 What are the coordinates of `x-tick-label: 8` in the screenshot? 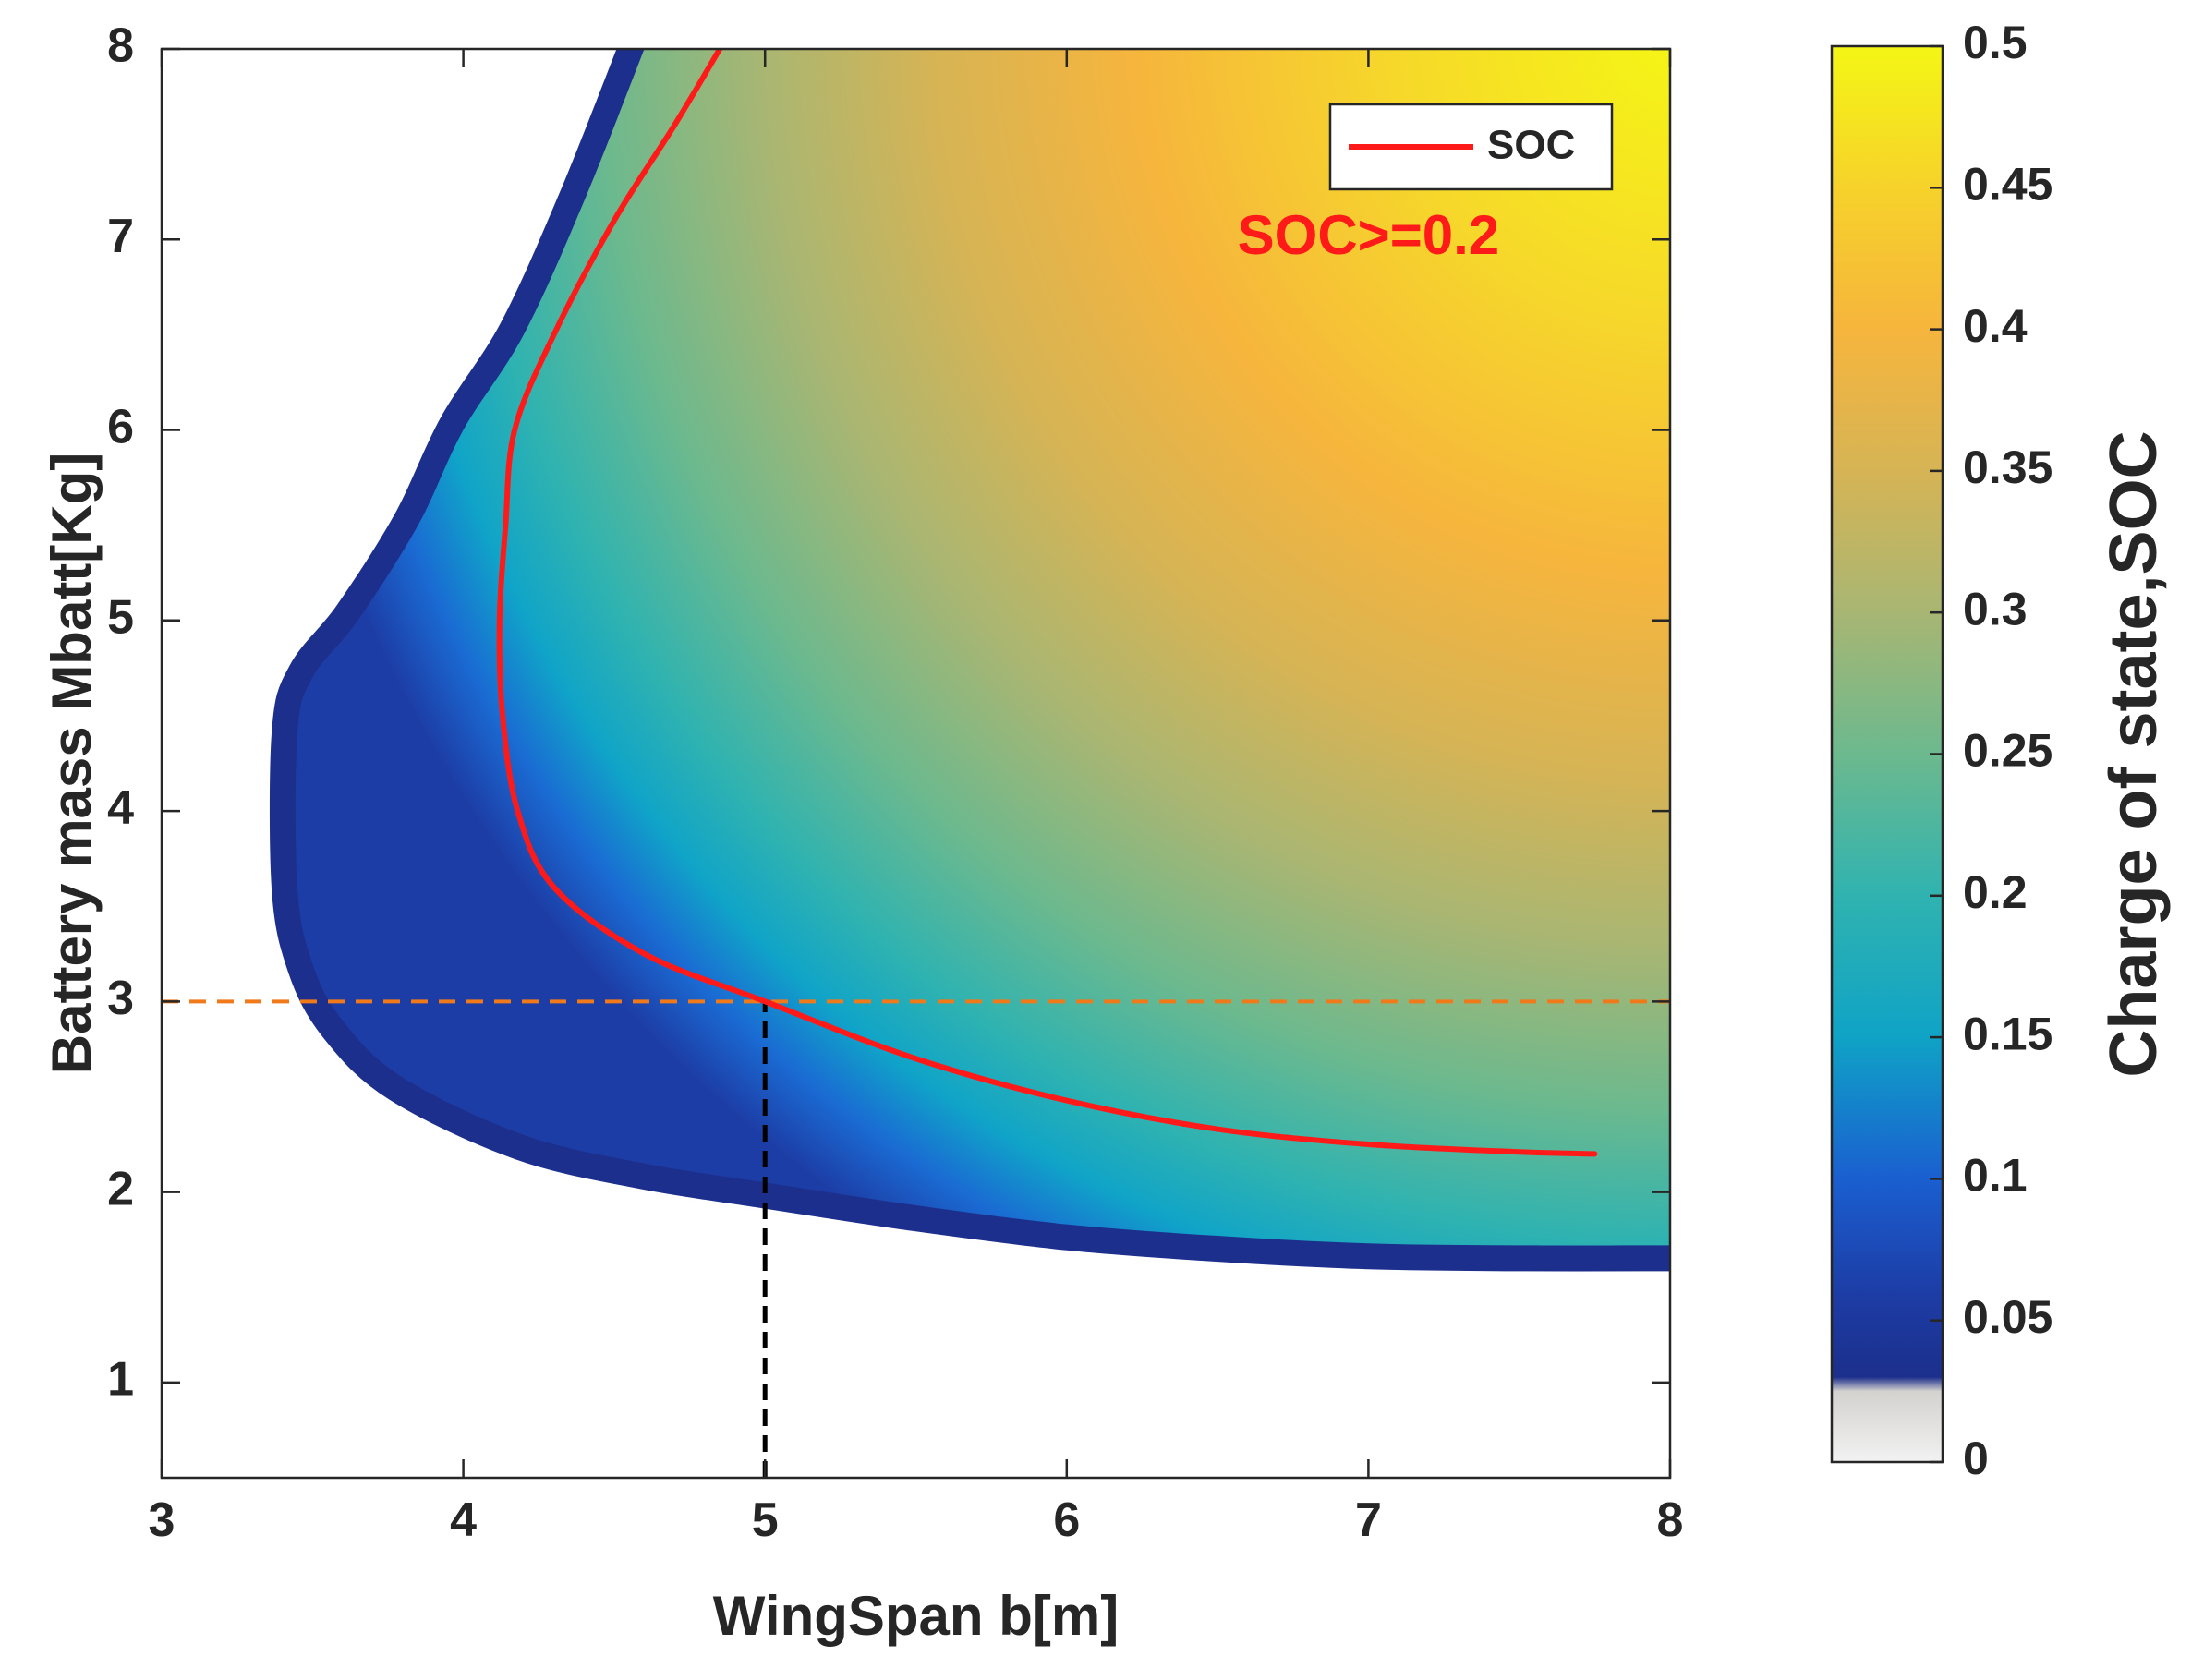 It's located at (1670, 1520).